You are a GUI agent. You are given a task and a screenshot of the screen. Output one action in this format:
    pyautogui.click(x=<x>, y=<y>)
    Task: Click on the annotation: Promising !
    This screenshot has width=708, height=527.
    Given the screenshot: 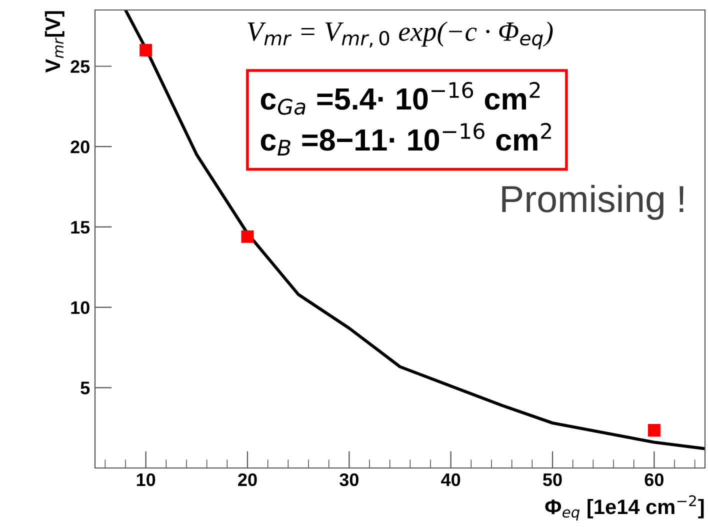 What is the action you would take?
    pyautogui.click(x=593, y=202)
    